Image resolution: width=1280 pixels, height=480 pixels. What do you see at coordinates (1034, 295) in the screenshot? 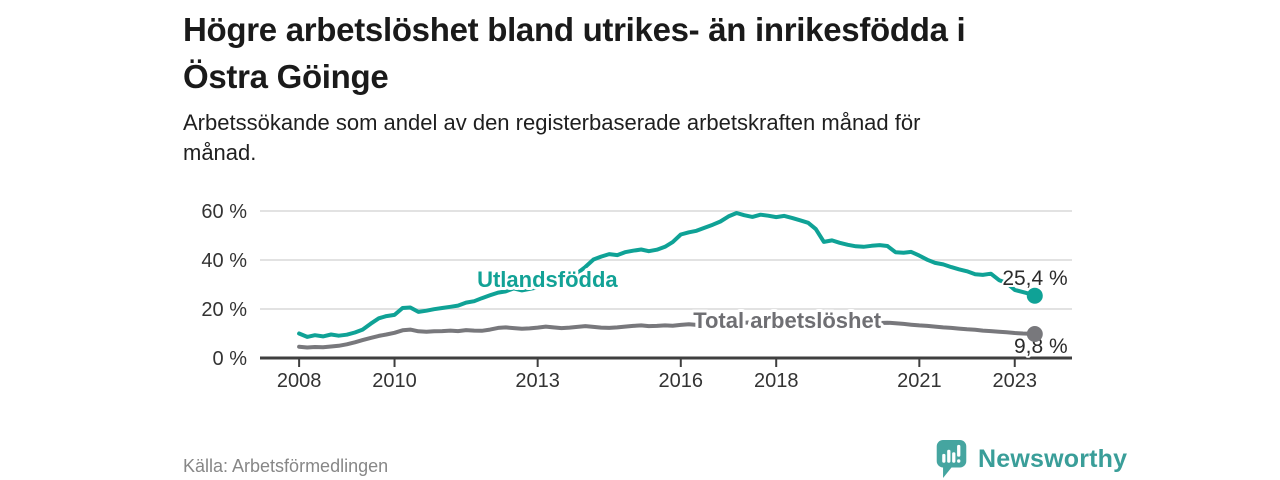
I see `end-dot-utlandsfodda` at bounding box center [1034, 295].